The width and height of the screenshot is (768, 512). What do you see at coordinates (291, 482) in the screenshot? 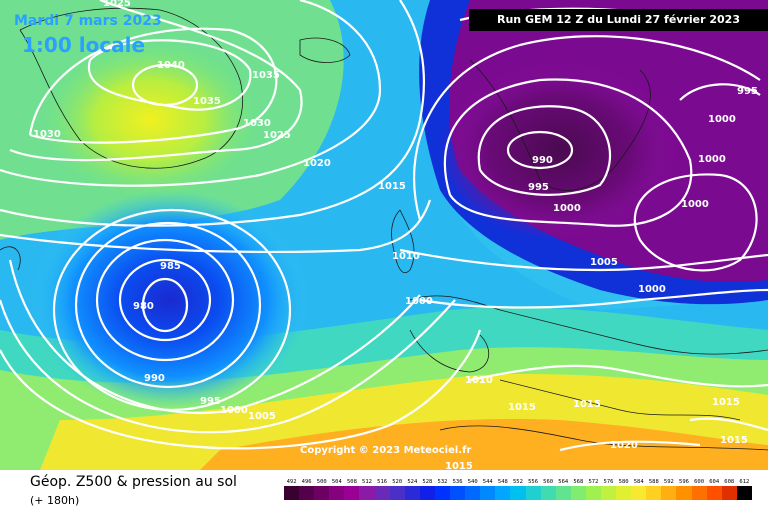
I see `legend-value: 492` at bounding box center [291, 482].